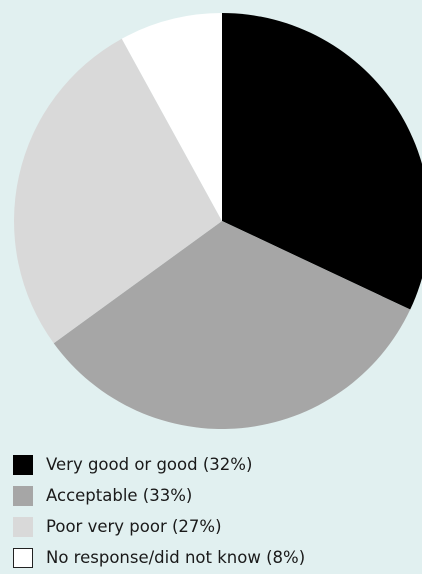  I want to click on legend-item-very-good-or-good: Very good or good (32%), so click(159, 464).